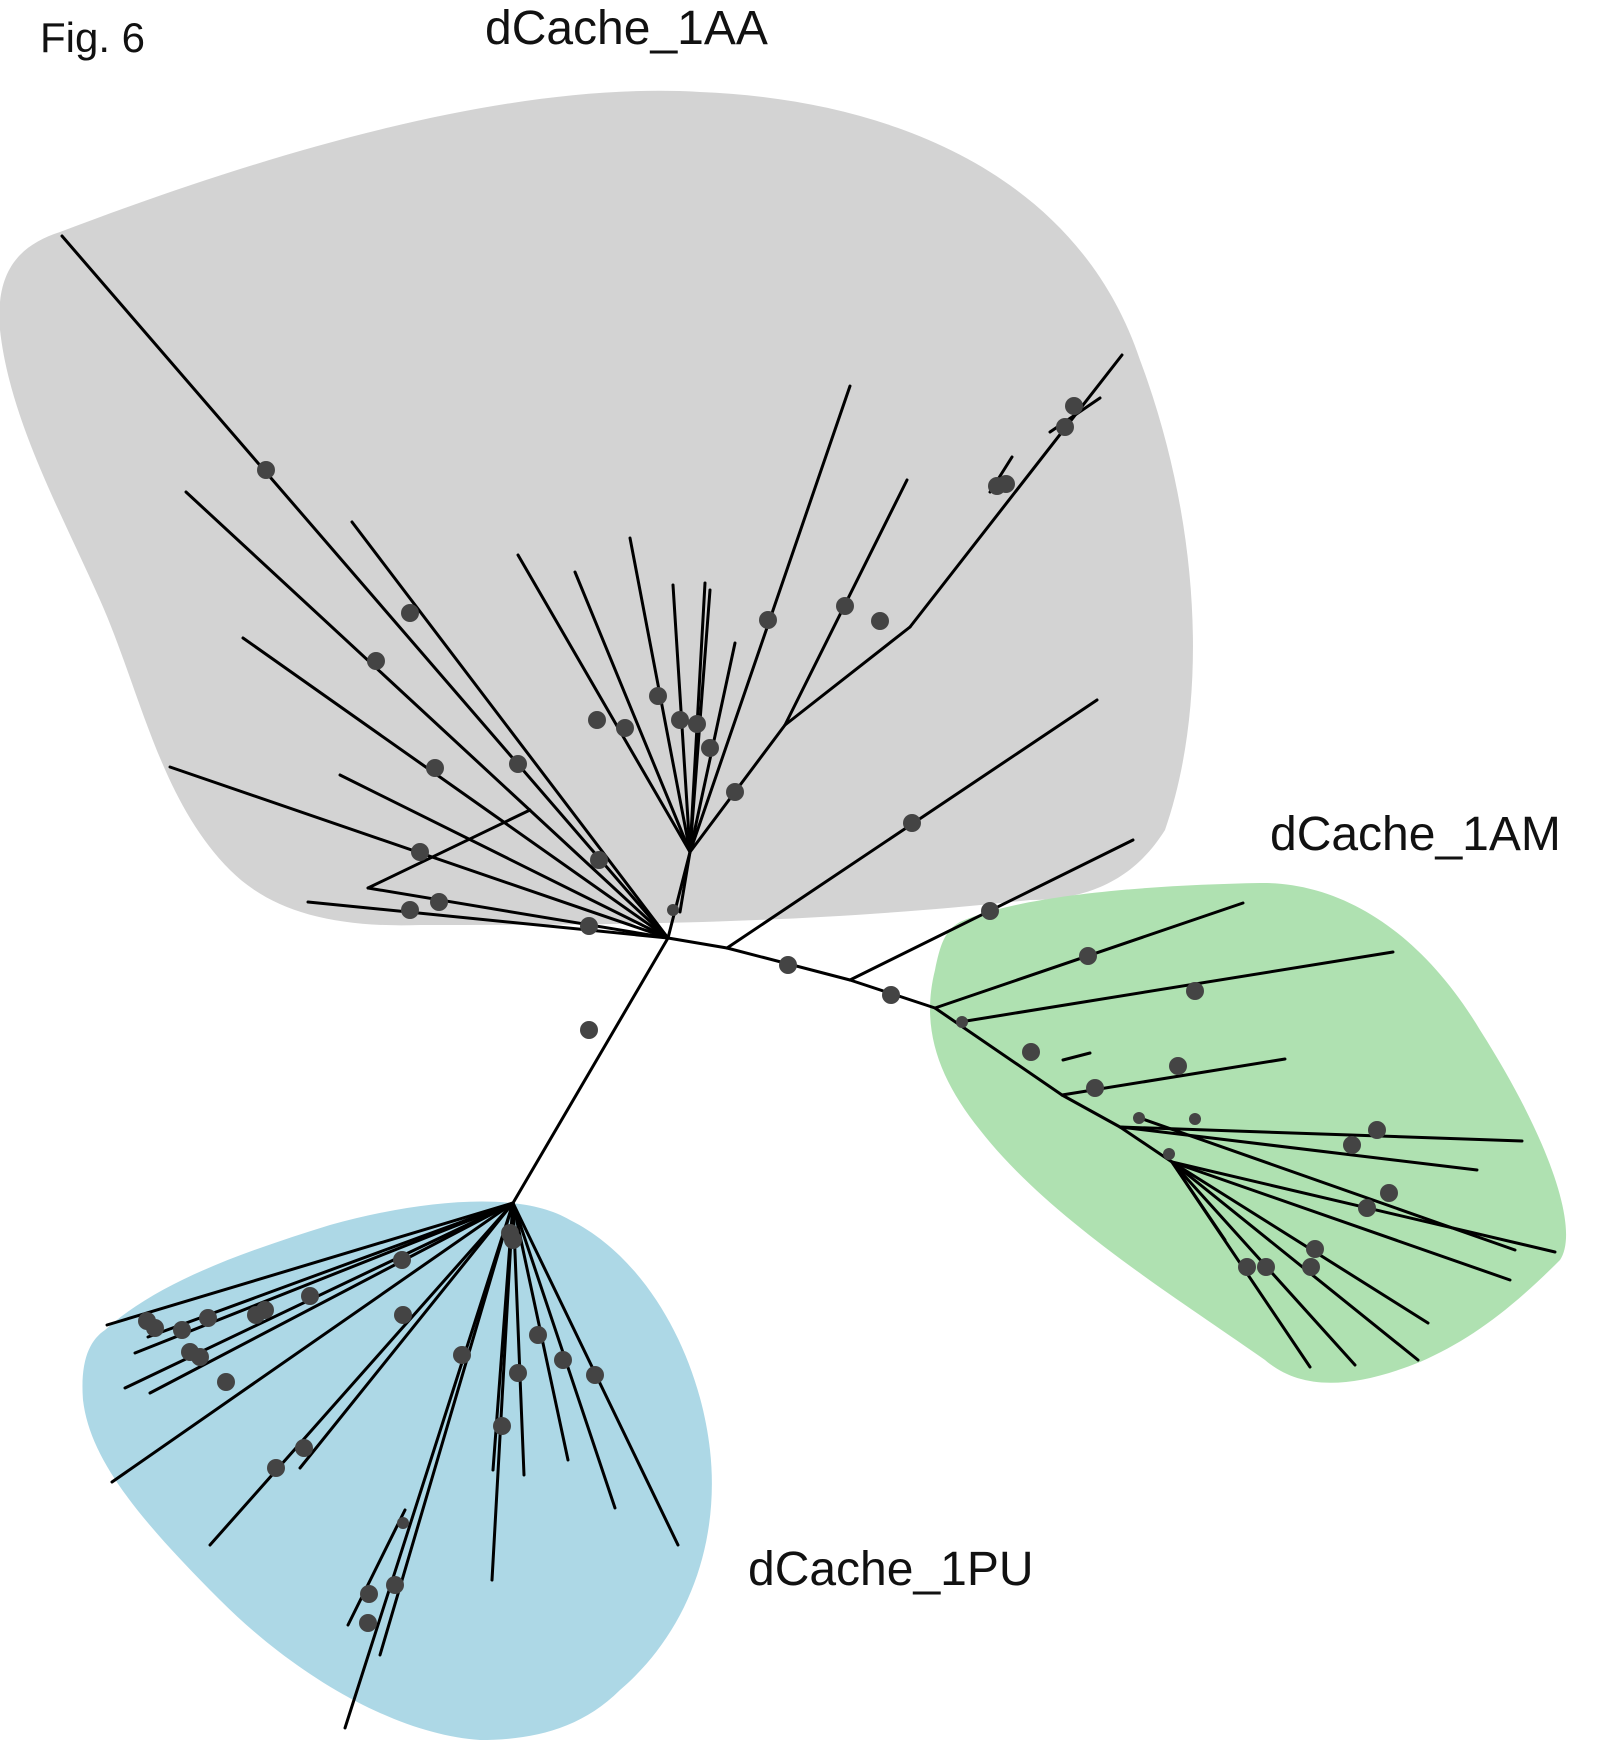  I want to click on figure-label: Fig. 6, so click(92, 37).